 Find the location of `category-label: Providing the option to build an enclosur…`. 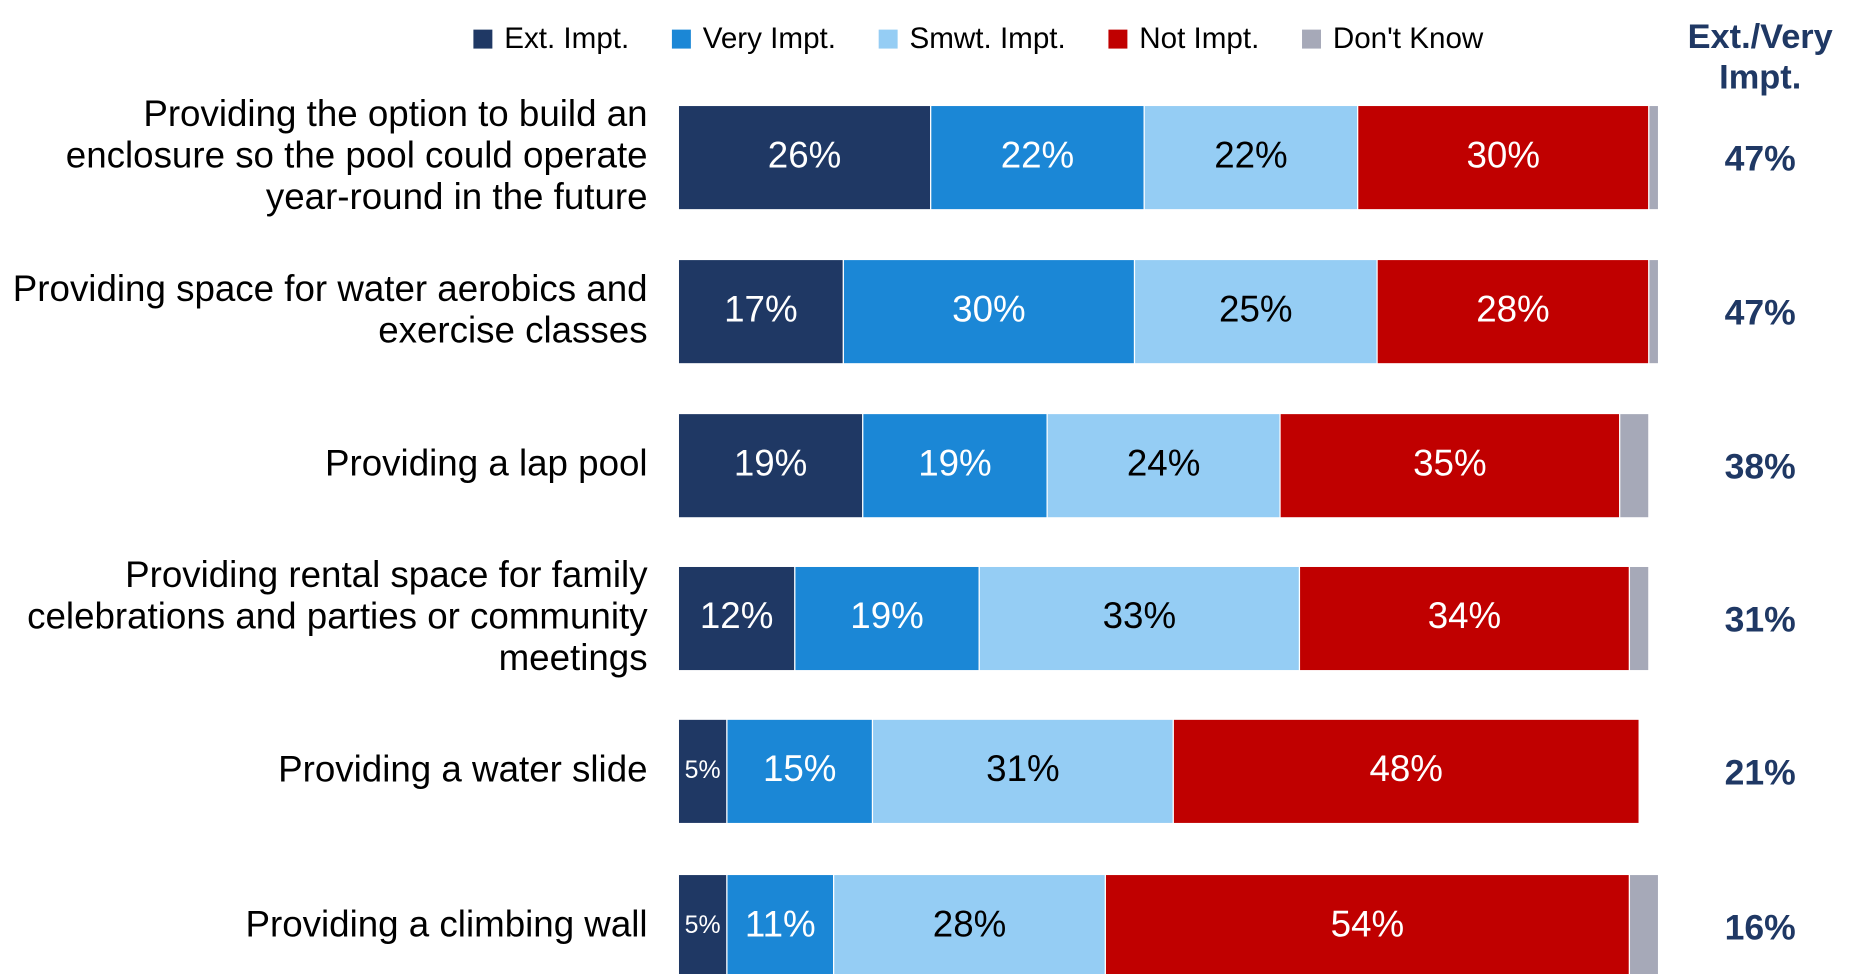

category-label: Providing the option to build an enclosur… is located at coordinates (357, 155).